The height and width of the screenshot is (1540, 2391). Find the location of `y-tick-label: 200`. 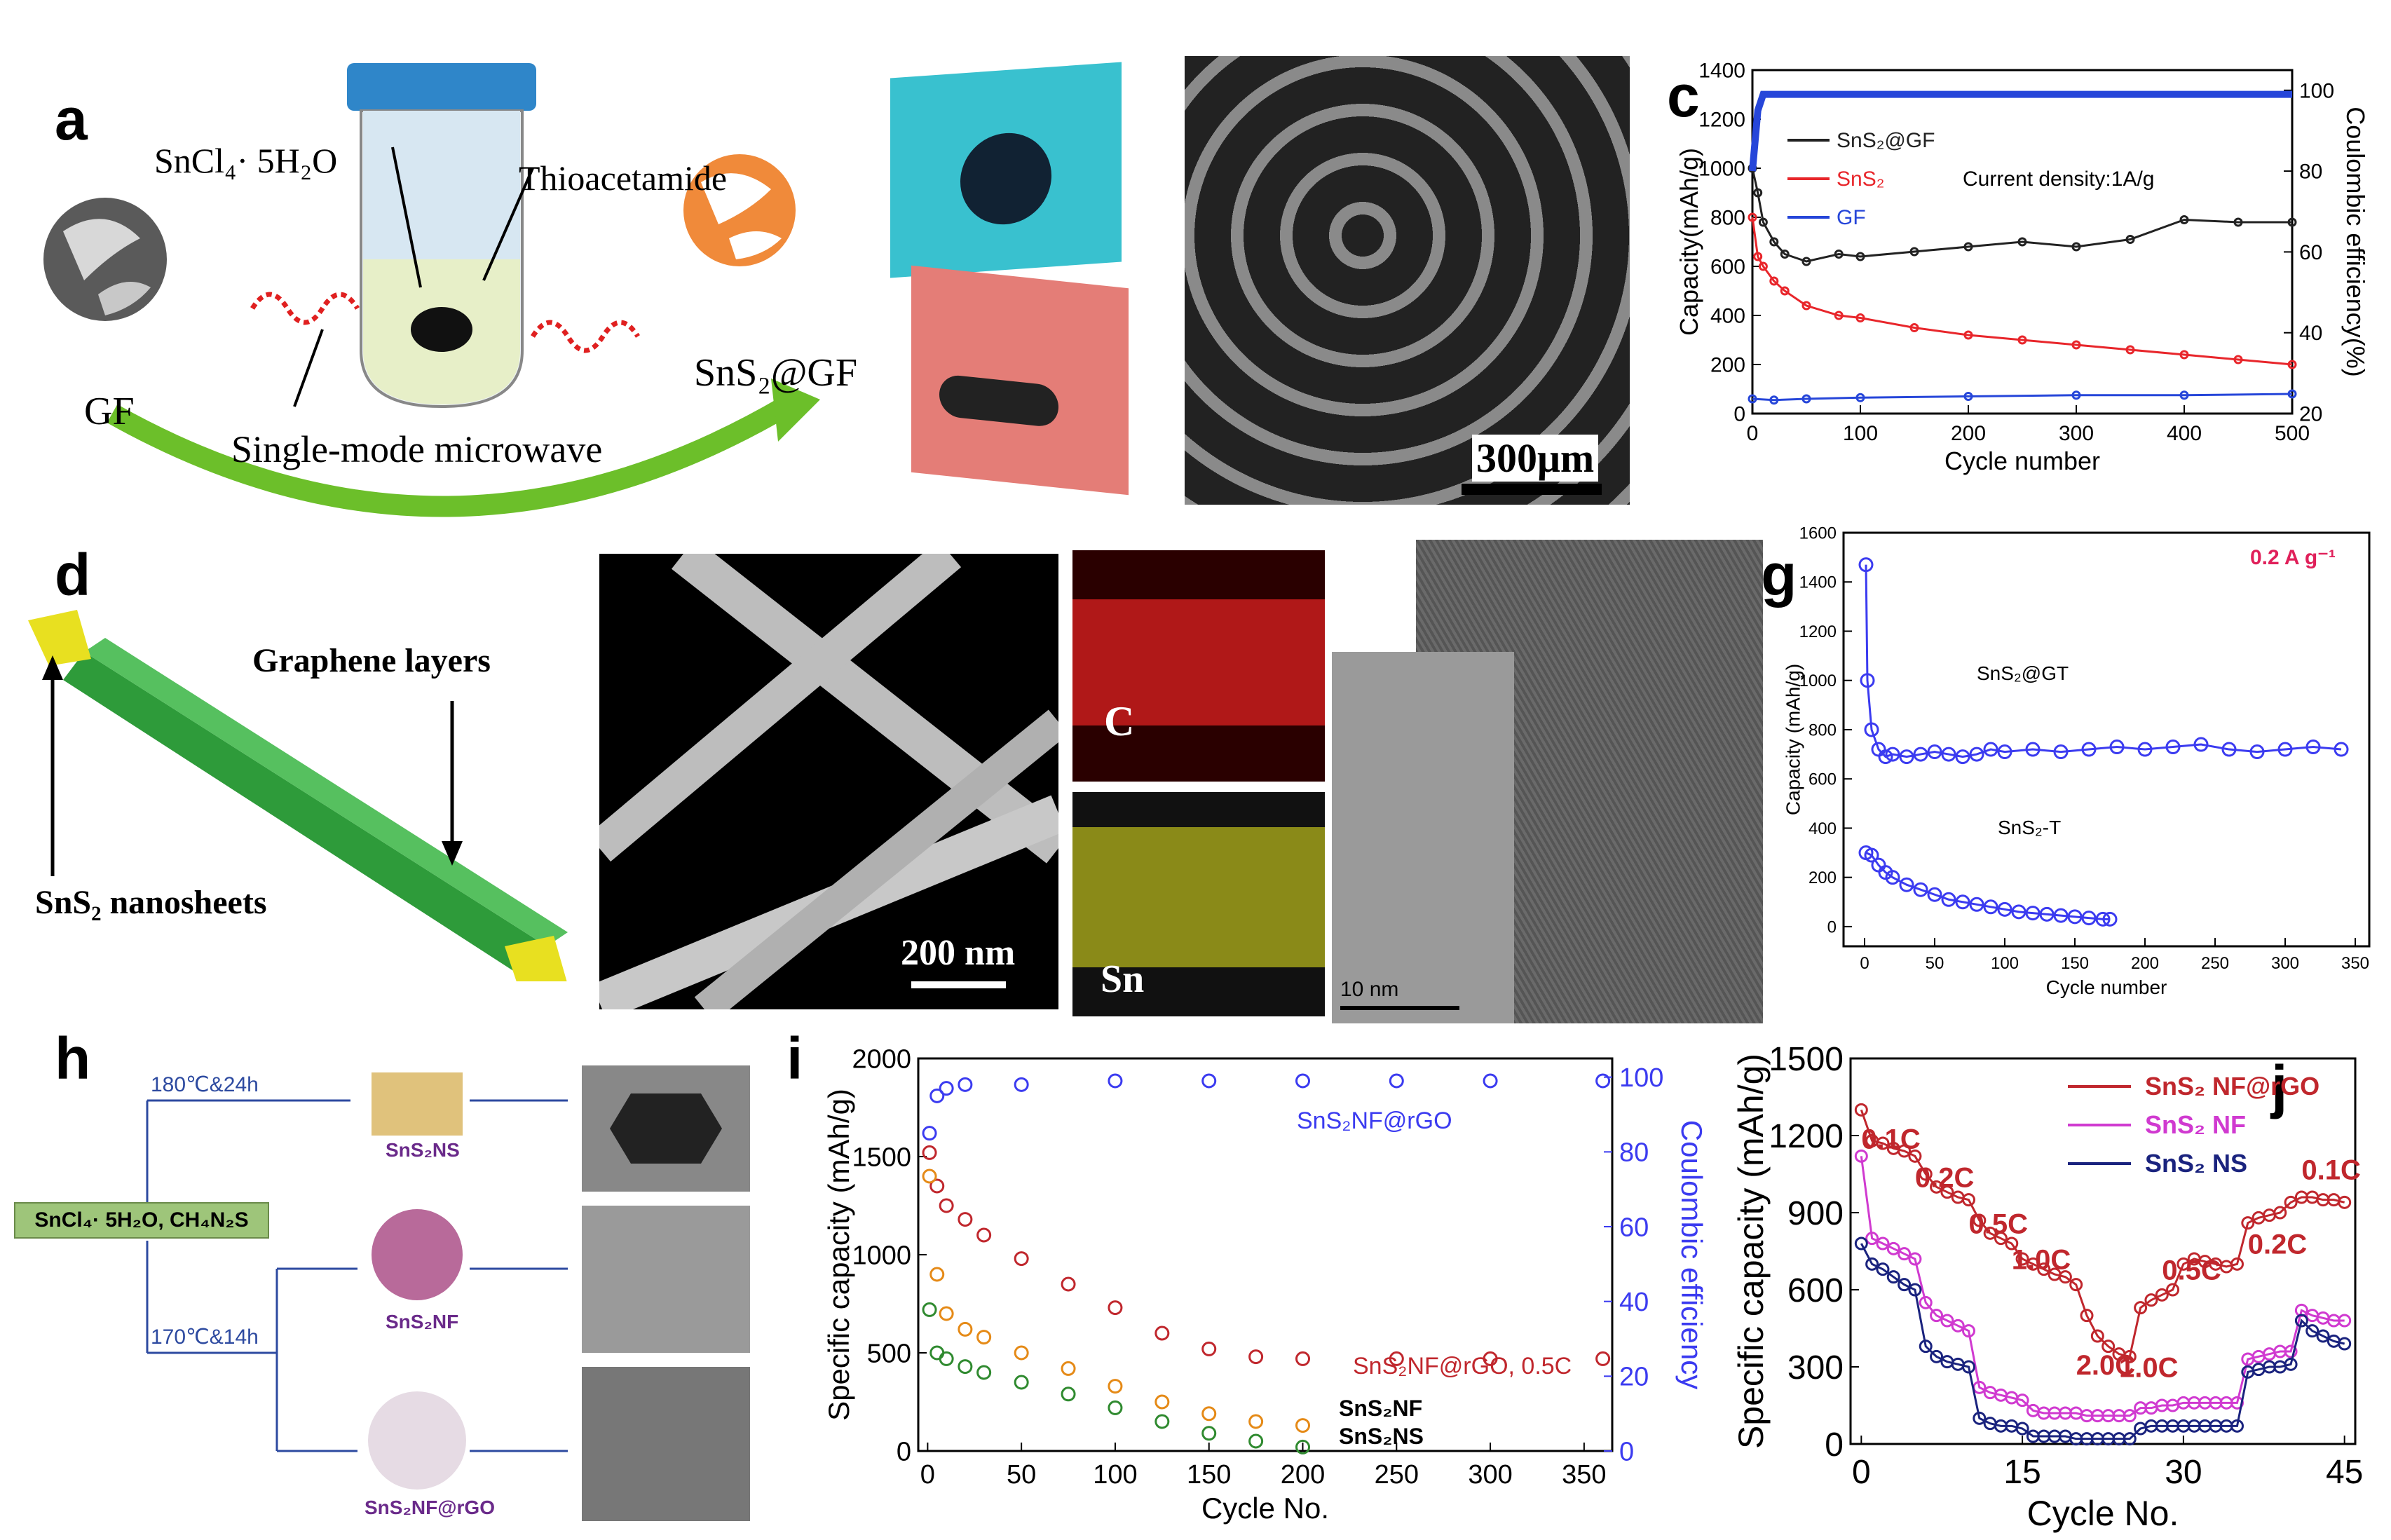

y-tick-label: 200 is located at coordinates (1822, 877).